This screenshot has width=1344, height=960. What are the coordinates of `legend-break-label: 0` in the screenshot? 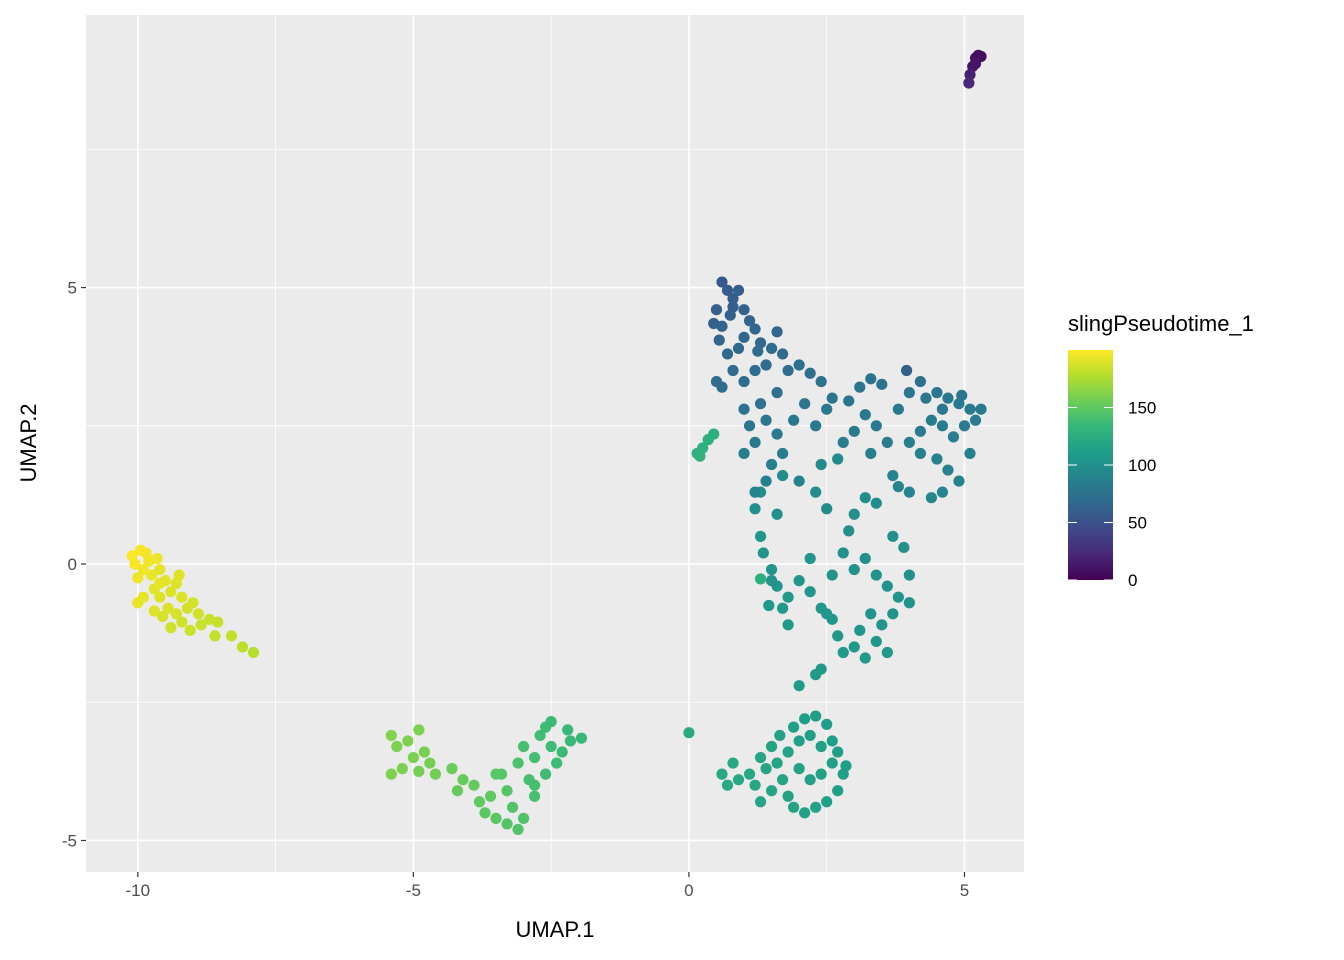 It's located at (1132, 580).